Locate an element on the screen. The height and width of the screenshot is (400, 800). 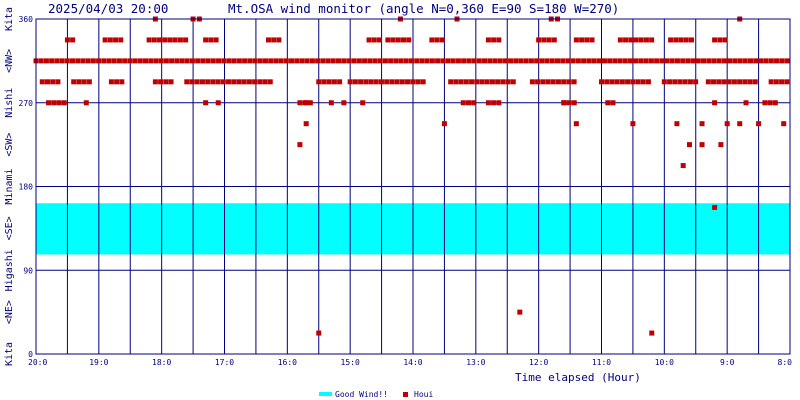
timestamp: 2025/04/03 20:00 is located at coordinates (108, 8).